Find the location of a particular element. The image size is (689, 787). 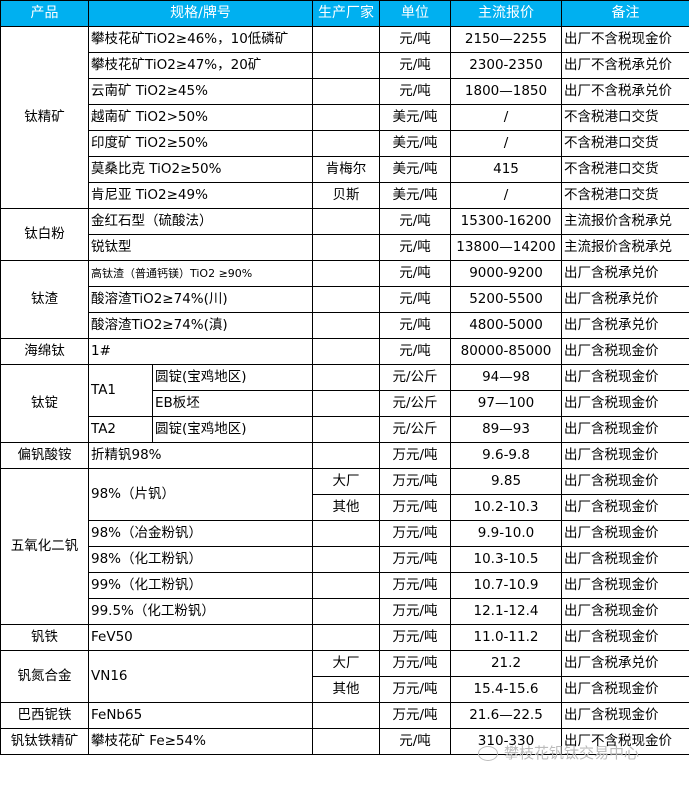

product-name: 钛锭 is located at coordinates (44, 403).